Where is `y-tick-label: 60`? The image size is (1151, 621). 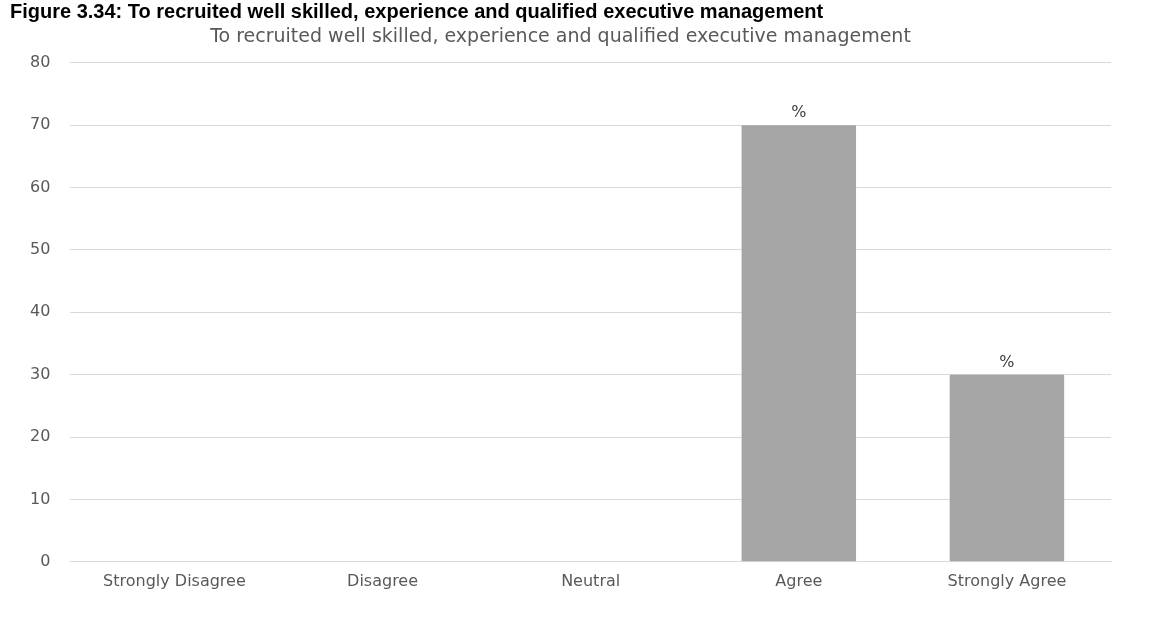 y-tick-label: 60 is located at coordinates (40, 186).